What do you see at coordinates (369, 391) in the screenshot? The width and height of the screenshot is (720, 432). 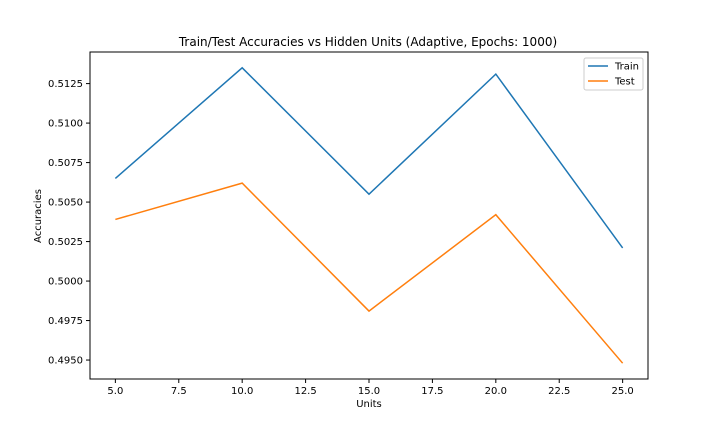 I see `x-tick-label: 15.0` at bounding box center [369, 391].